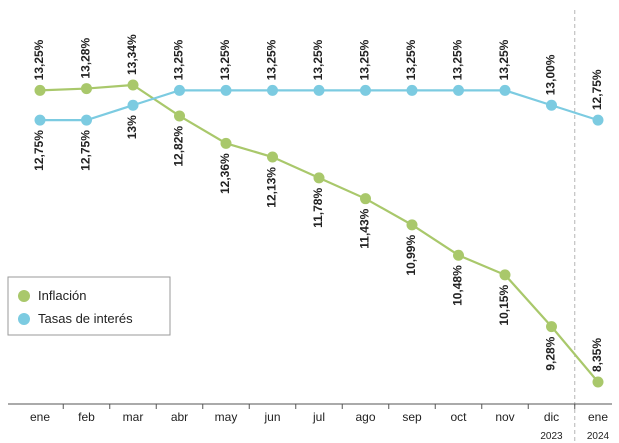  Describe the element at coordinates (458, 285) in the screenshot. I see `data-label-inflacion: 10,48%` at that location.